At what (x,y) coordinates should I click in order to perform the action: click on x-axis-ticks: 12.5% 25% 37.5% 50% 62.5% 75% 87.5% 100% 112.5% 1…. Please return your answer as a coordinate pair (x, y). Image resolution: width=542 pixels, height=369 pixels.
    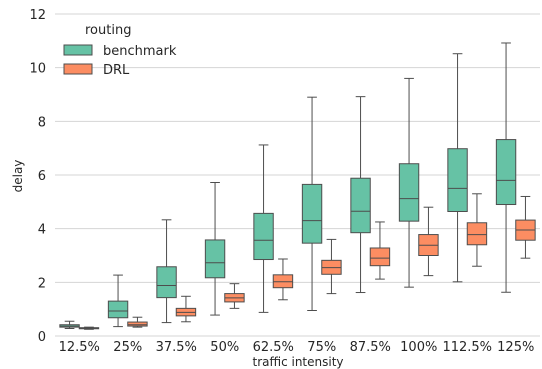
    Looking at the image, I should click on (297, 347).